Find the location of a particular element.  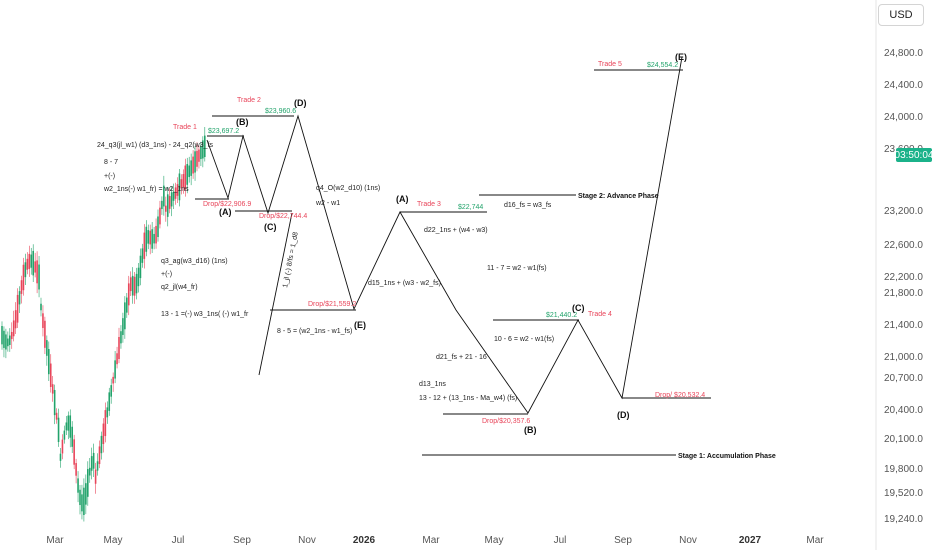

price-tick-label: 21,400.0 is located at coordinates (903, 325).